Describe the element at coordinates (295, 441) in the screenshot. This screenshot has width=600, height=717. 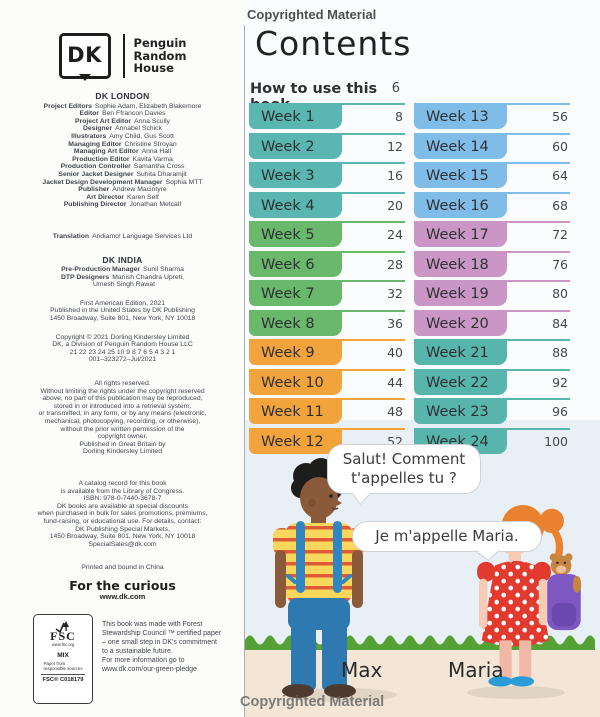
I see `week-label-tab: Week 12` at that location.